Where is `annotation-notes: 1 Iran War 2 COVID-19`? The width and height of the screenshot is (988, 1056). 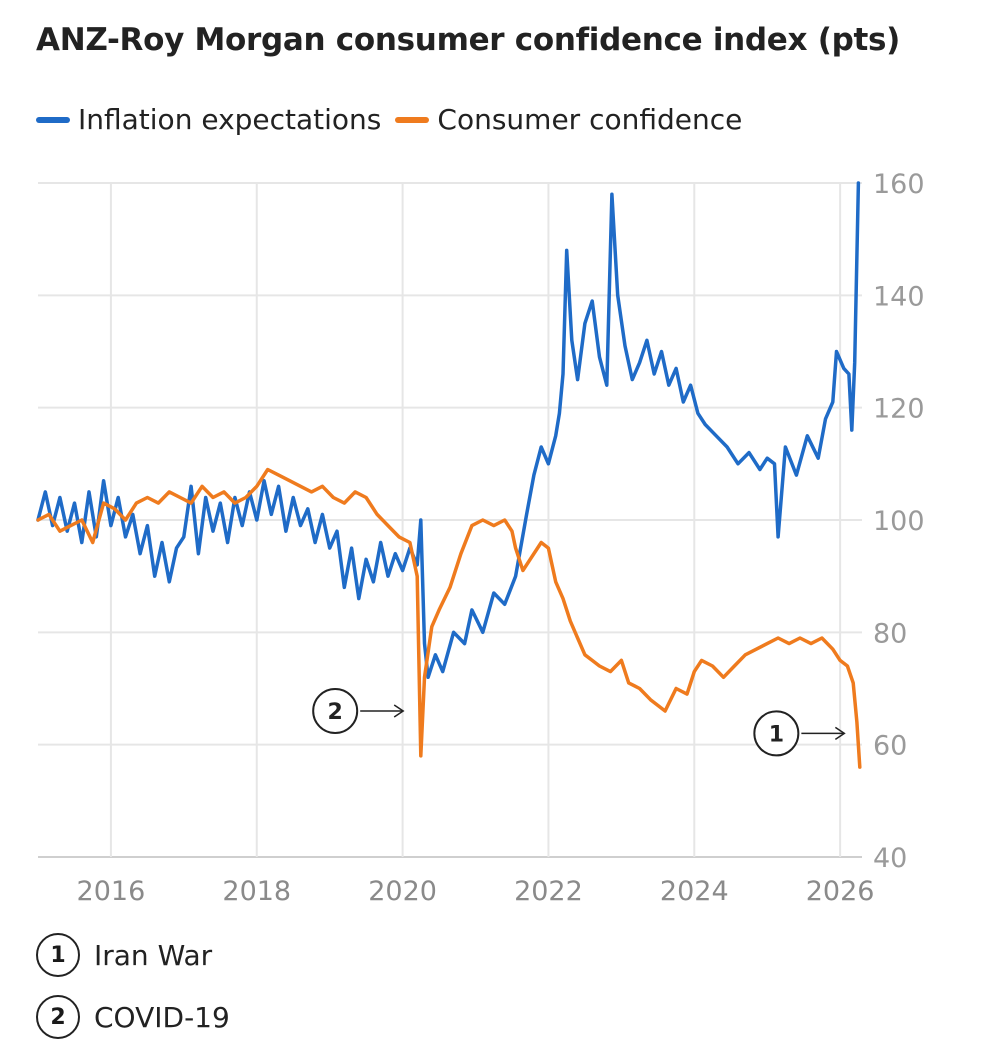 annotation-notes: 1 Iran War 2 COVID-19 is located at coordinates (133, 992).